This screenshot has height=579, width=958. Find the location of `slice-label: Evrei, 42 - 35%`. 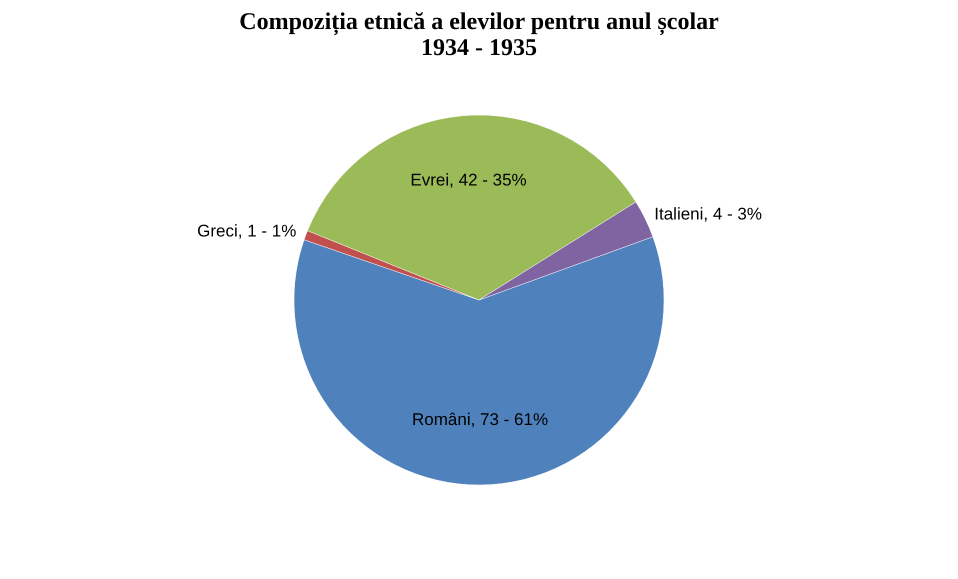

slice-label: Evrei, 42 - 35% is located at coordinates (468, 180).